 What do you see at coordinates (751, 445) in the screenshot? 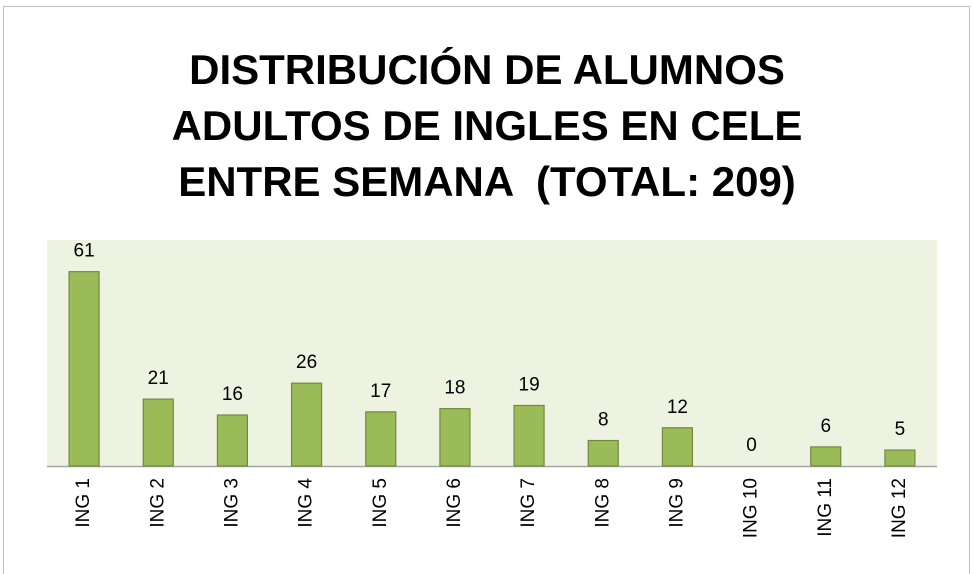
I see `data-label: 0` at bounding box center [751, 445].